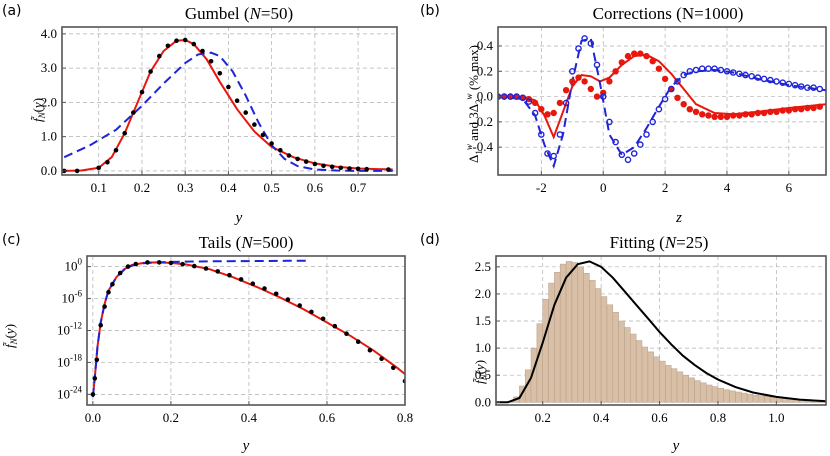 Image resolution: width=830 pixels, height=456 pixels. What do you see at coordinates (12, 11) in the screenshot?
I see `panel-label: (a)` at bounding box center [12, 11].